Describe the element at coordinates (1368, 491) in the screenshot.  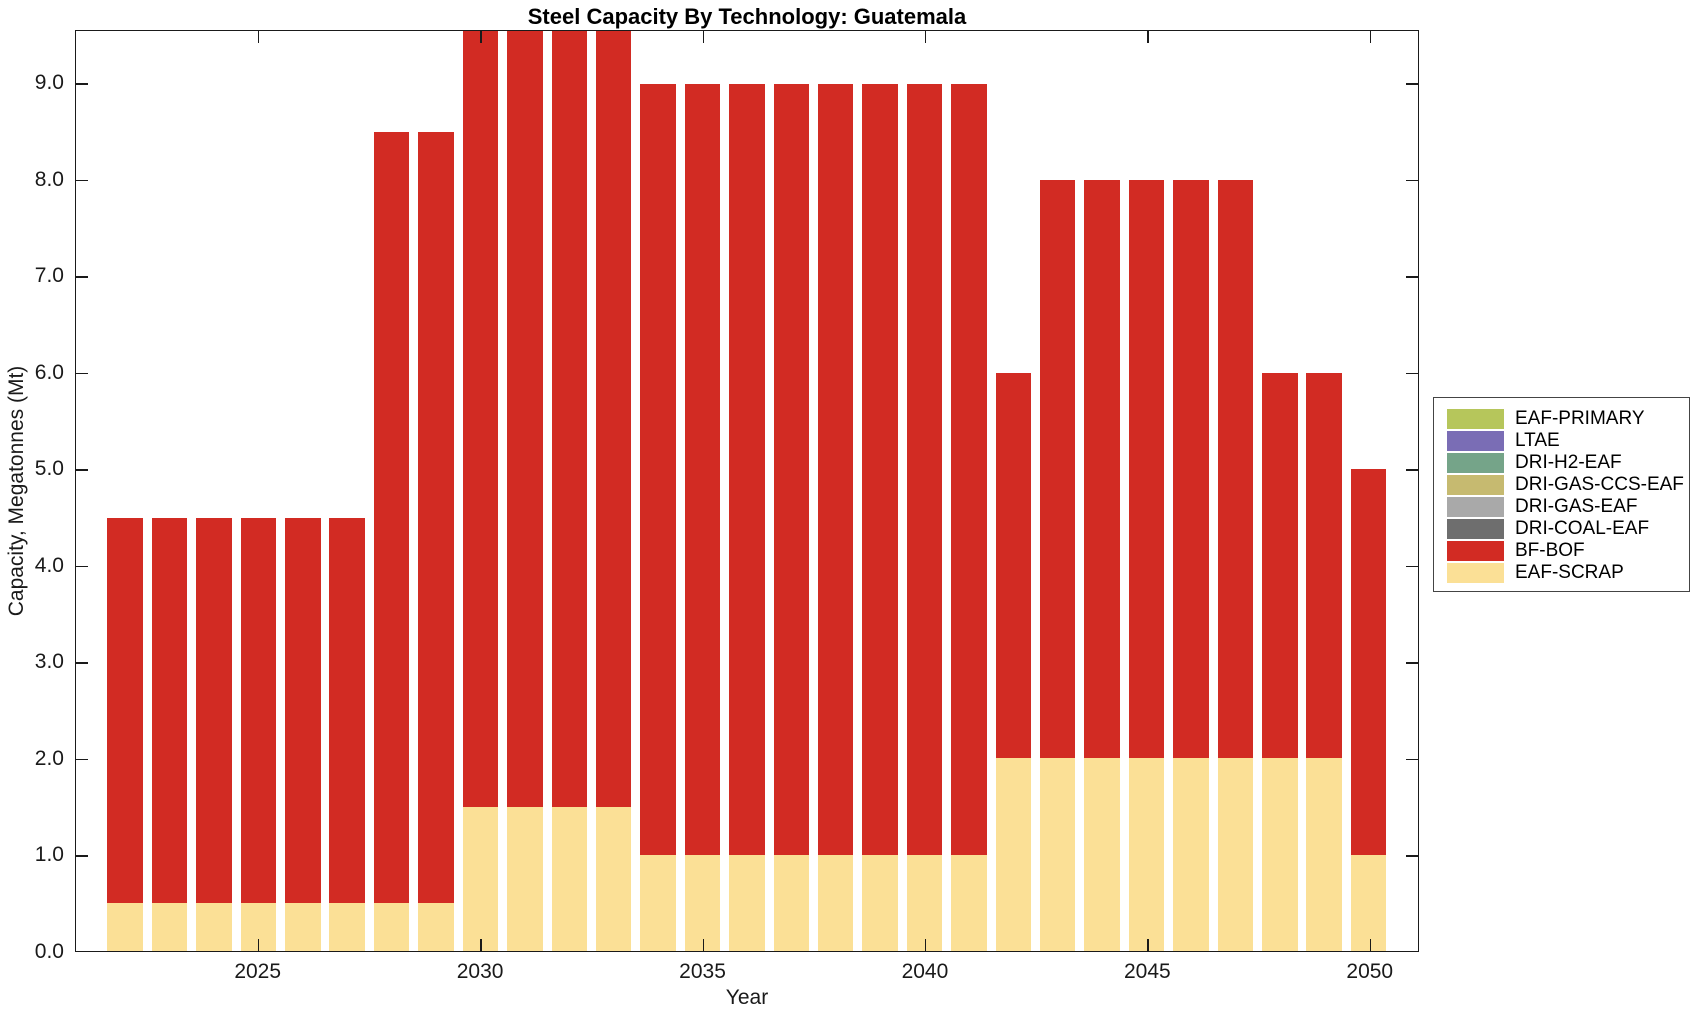
I see `bar-2050` at that location.